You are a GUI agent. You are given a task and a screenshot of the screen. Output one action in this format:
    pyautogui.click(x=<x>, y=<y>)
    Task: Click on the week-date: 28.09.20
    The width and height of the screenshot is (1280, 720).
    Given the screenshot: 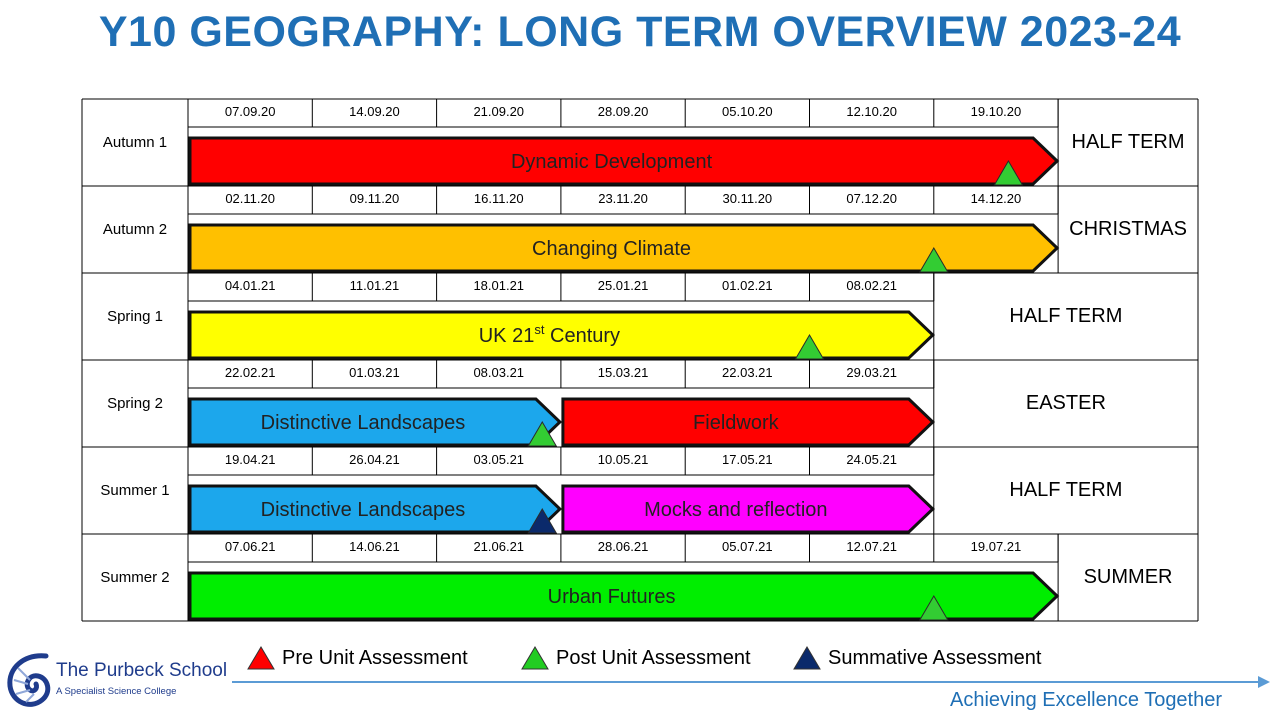 What is the action you would take?
    pyautogui.click(x=623, y=111)
    